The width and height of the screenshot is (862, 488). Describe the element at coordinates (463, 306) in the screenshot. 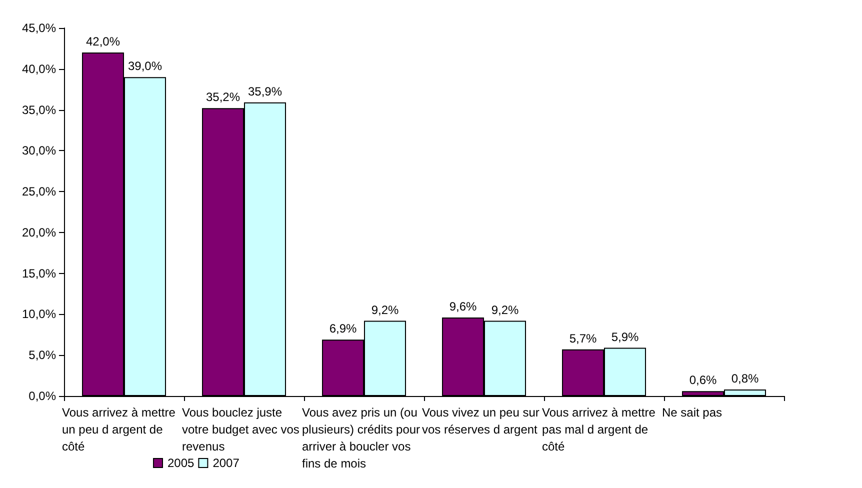

I see `data-label: 9,6%` at that location.